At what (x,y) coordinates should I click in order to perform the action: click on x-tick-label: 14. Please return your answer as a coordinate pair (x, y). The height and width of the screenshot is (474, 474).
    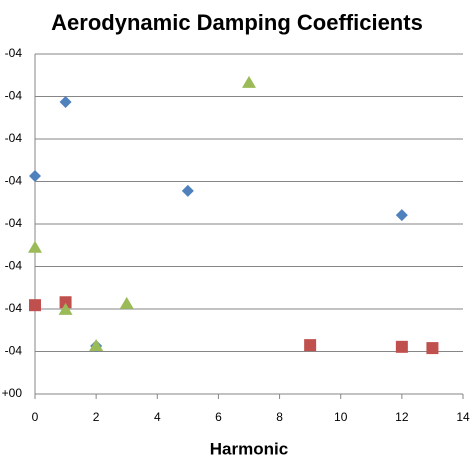
    Looking at the image, I should click on (463, 417).